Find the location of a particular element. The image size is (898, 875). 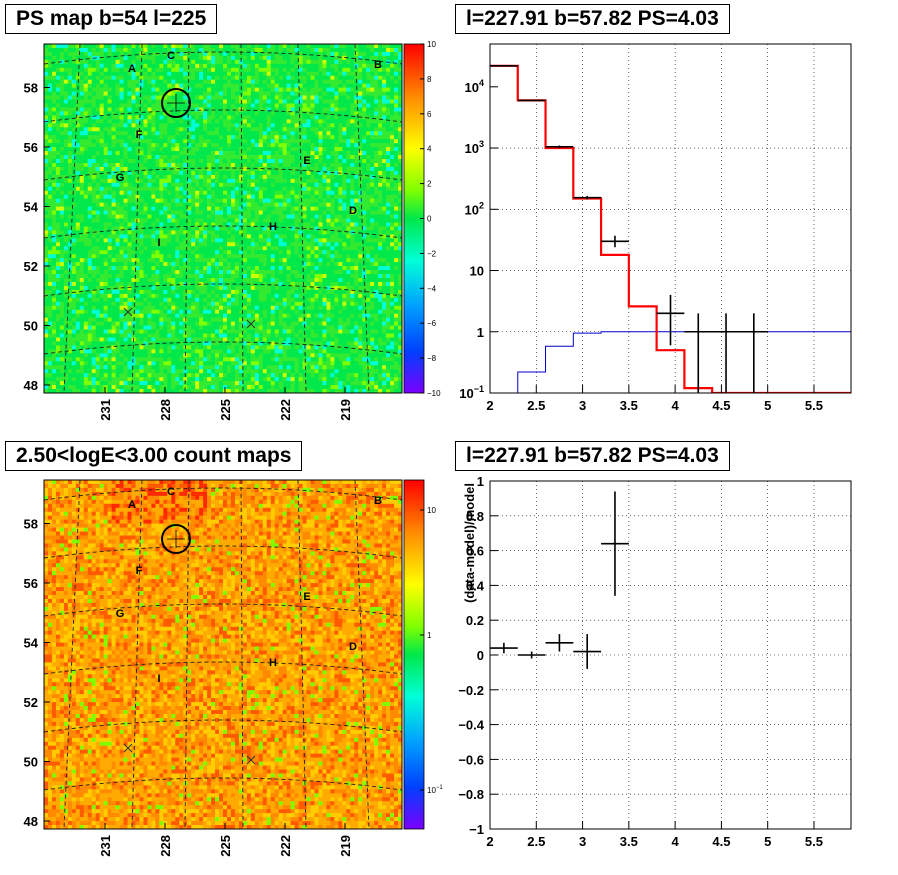

y-tick-label: 56 is located at coordinates (31, 147).